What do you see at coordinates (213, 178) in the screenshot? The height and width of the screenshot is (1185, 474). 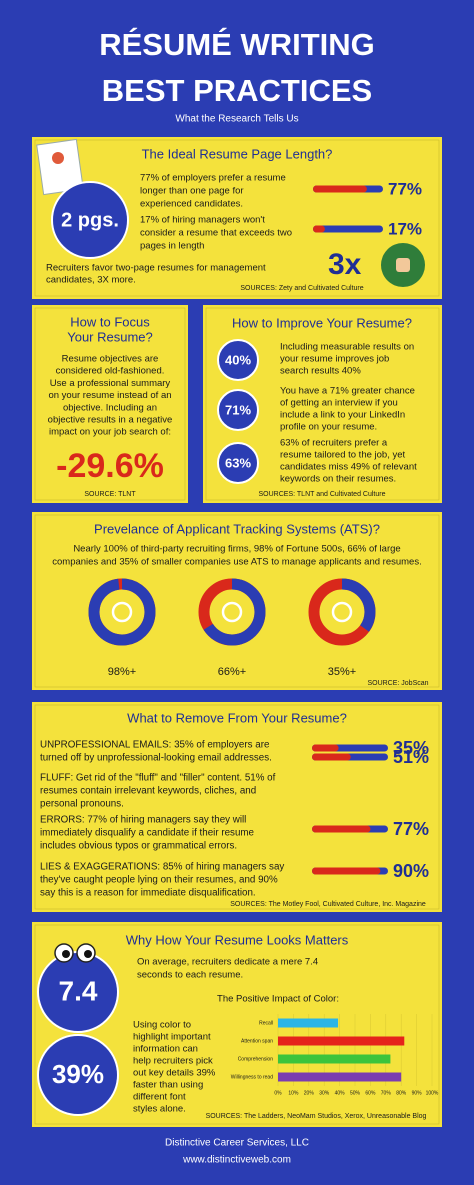 I see `stat-text: 77% of employers prefer a resume` at bounding box center [213, 178].